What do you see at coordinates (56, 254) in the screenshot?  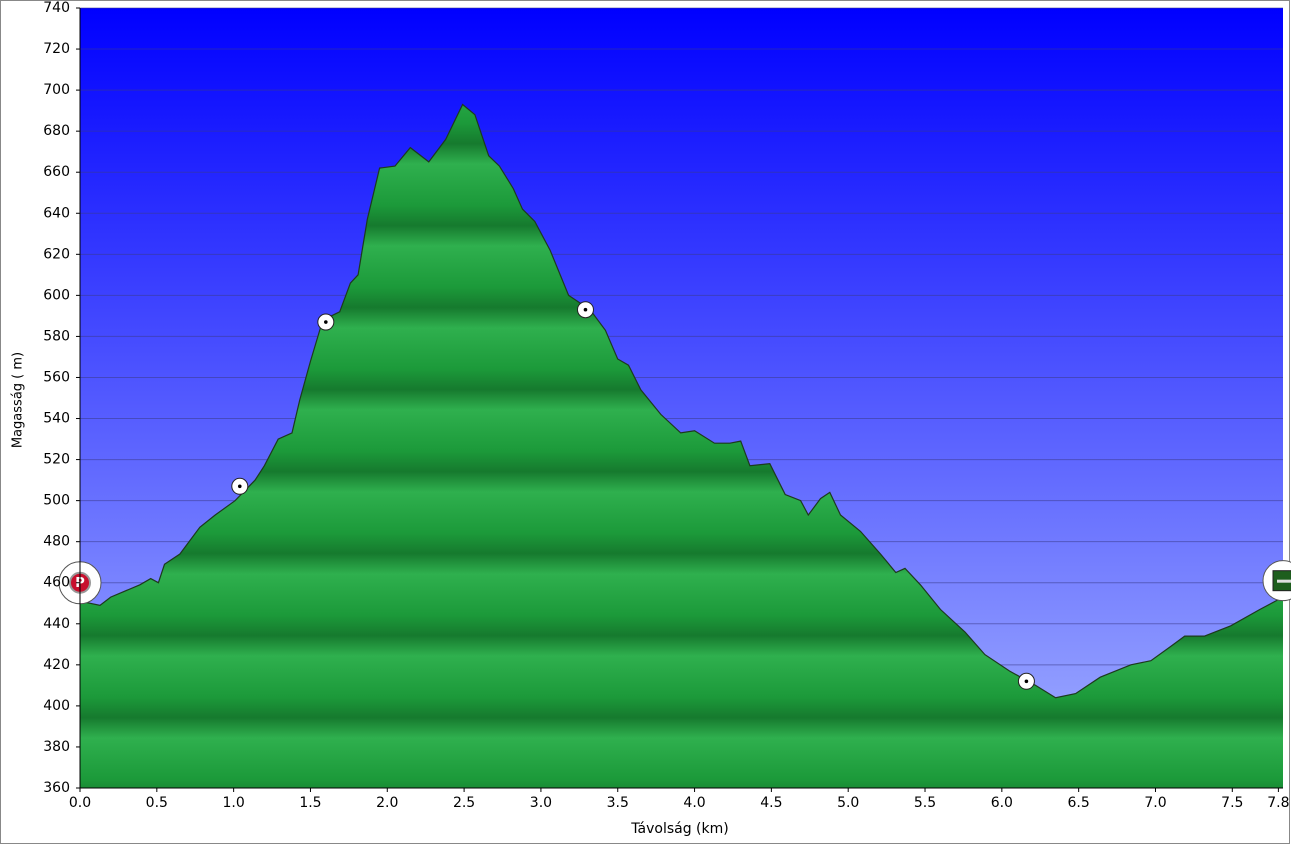 I see `y-tick-label: 620` at bounding box center [56, 254].